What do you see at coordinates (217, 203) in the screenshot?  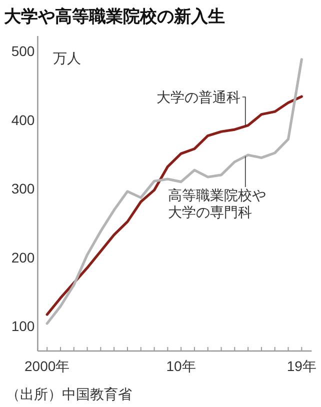 I see `series-label: 高等職業院校や大学の専門科` at bounding box center [217, 203].